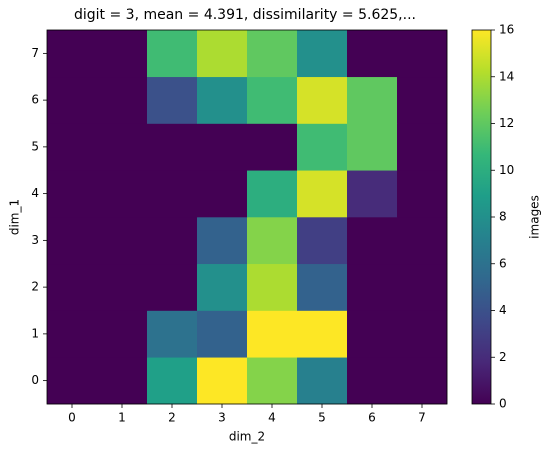  What do you see at coordinates (172, 418) in the screenshot?
I see `x-tick-label: 2` at bounding box center [172, 418].